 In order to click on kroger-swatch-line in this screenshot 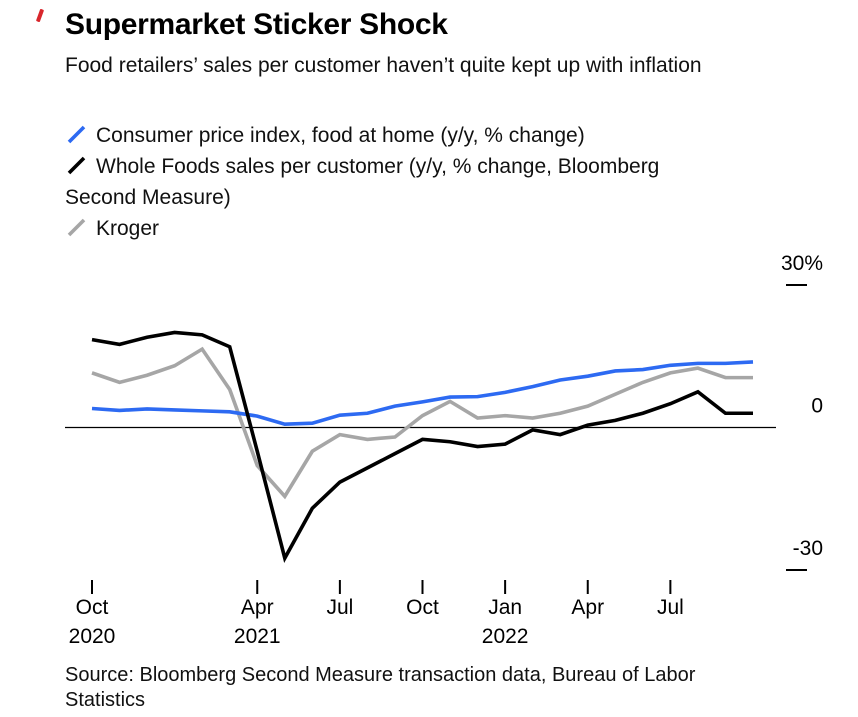, I will do `click(76, 227)`.